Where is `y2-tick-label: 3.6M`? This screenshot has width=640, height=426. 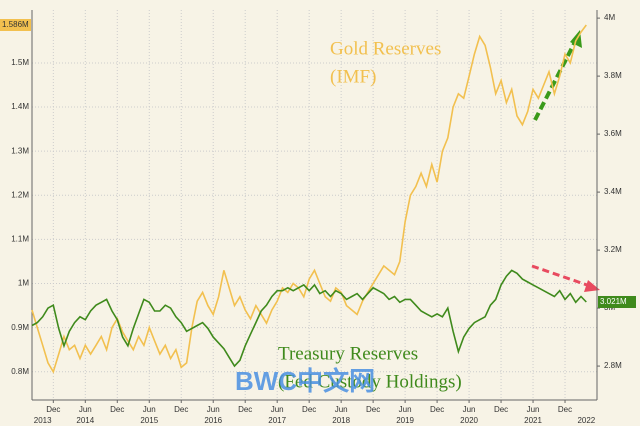
y2-tick-label: 3.6M is located at coordinates (613, 133).